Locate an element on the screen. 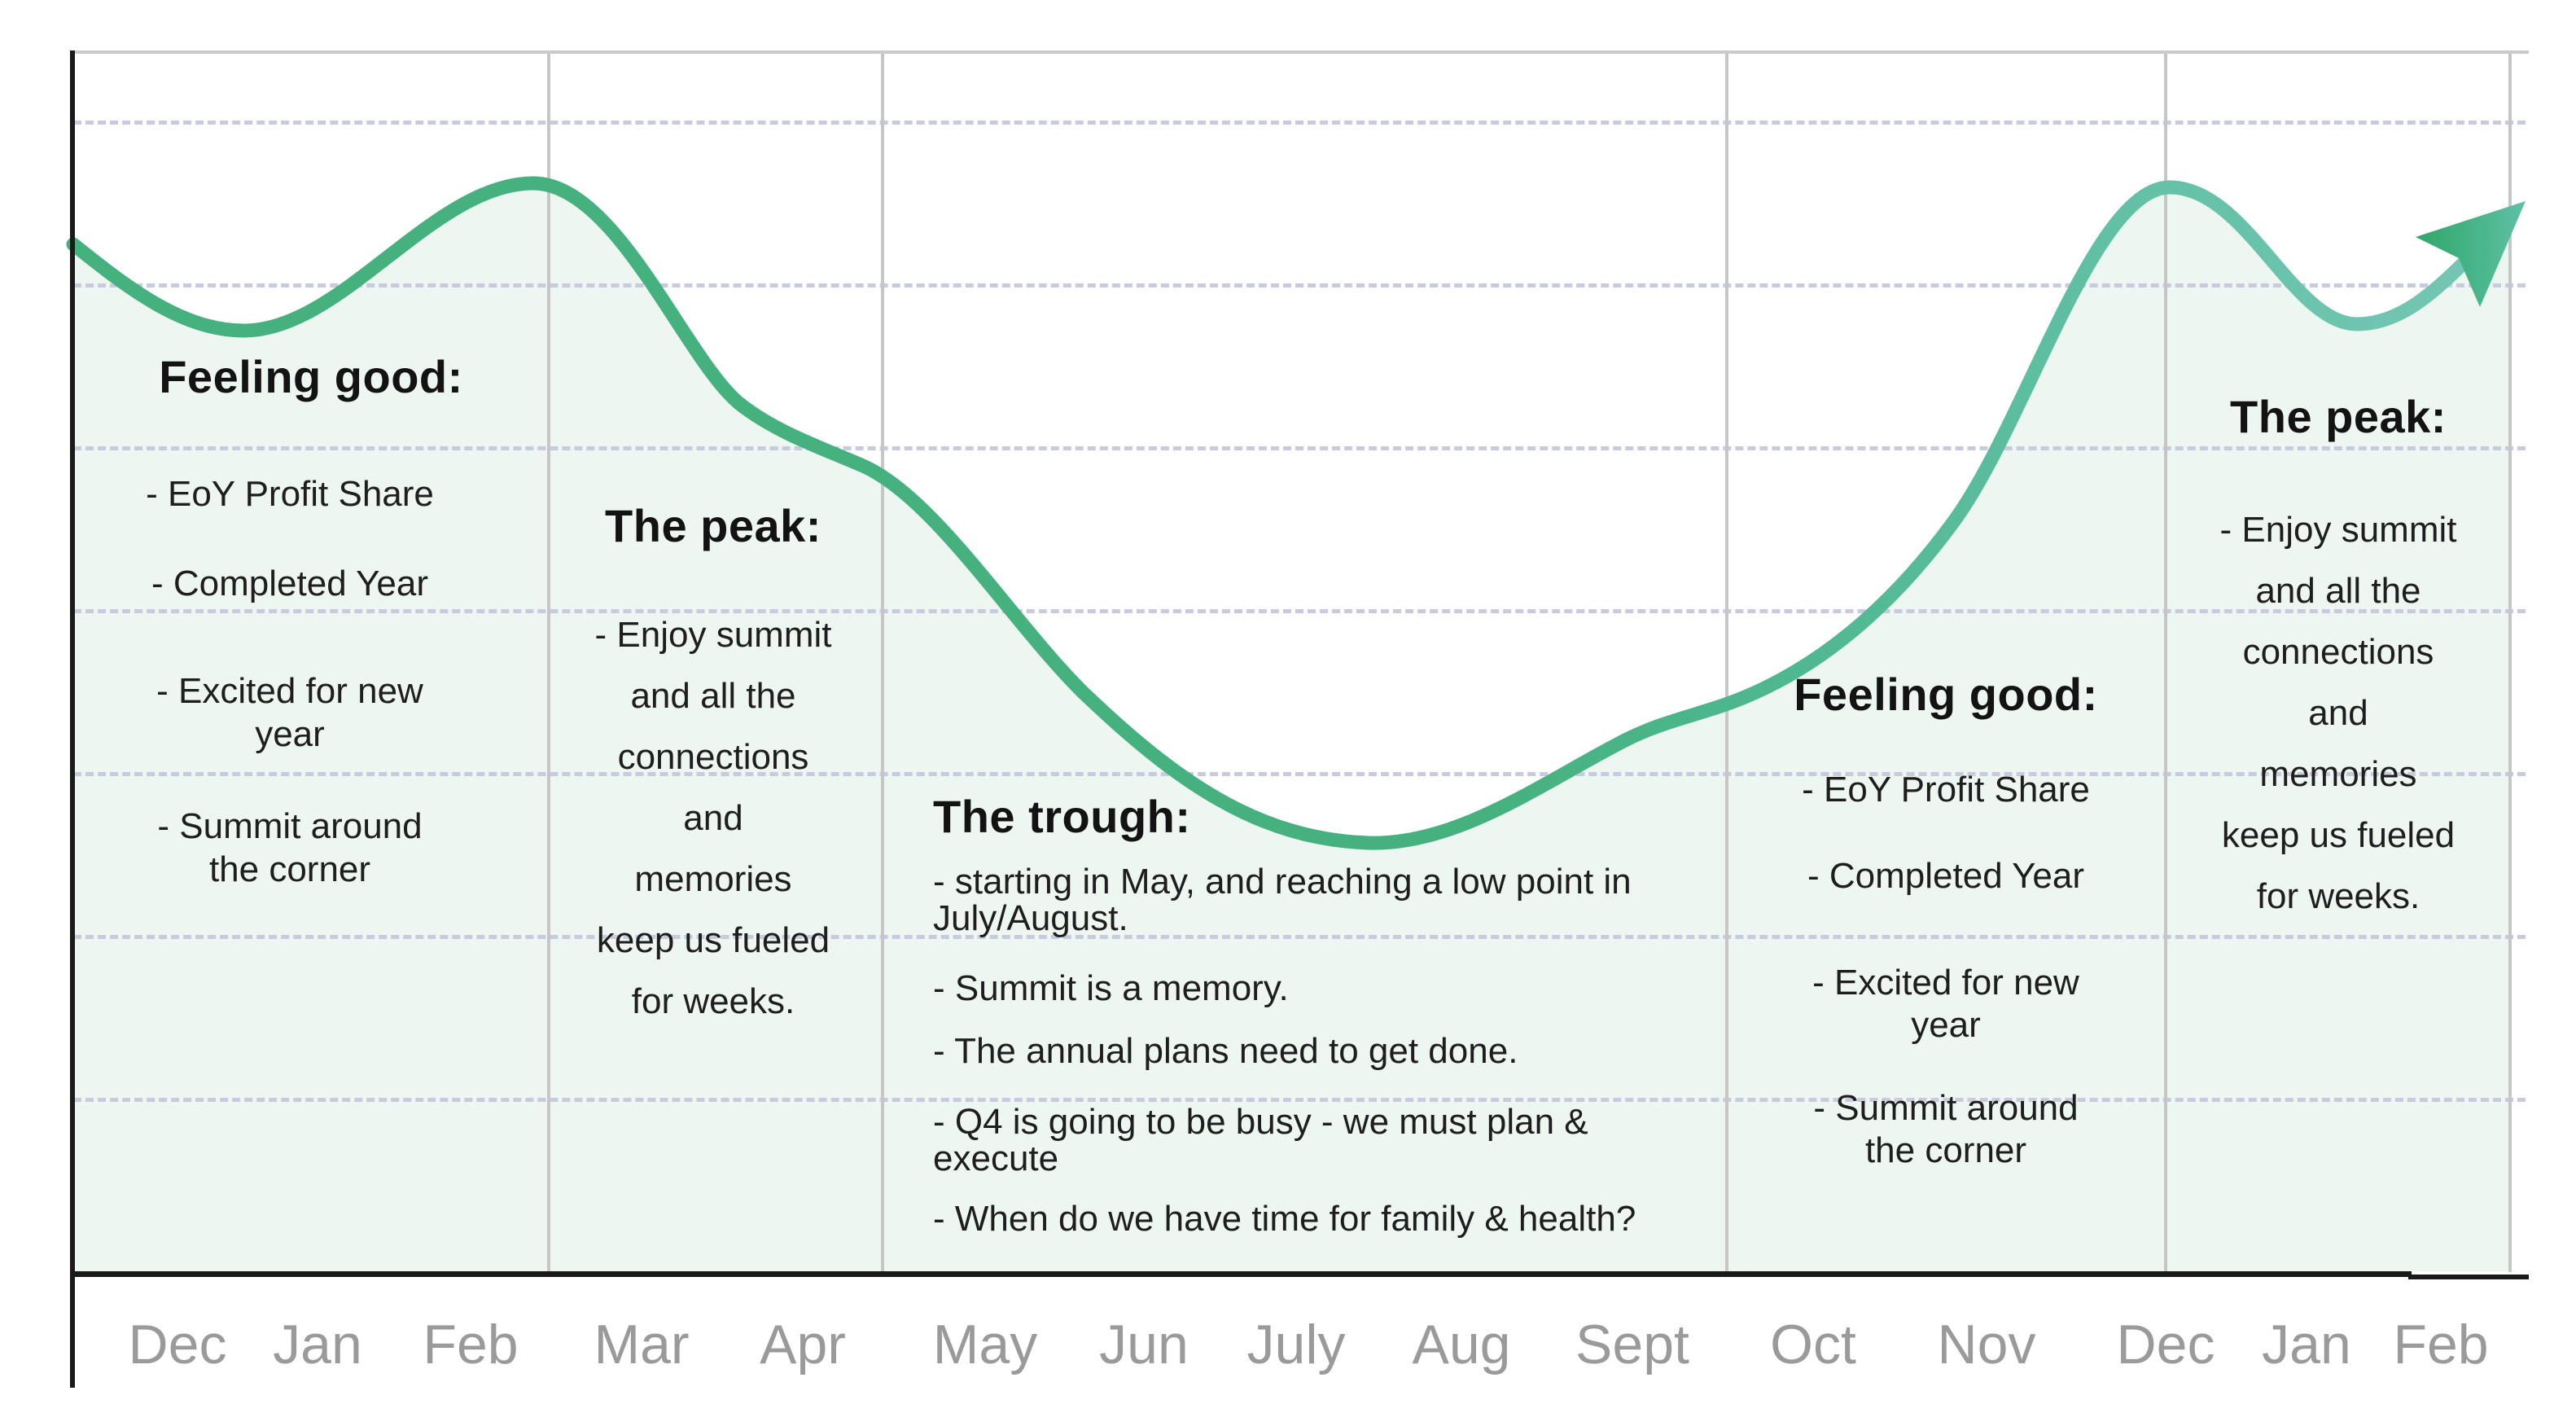 The image size is (2576, 1426). x-axis is located at coordinates (1241, 1274).